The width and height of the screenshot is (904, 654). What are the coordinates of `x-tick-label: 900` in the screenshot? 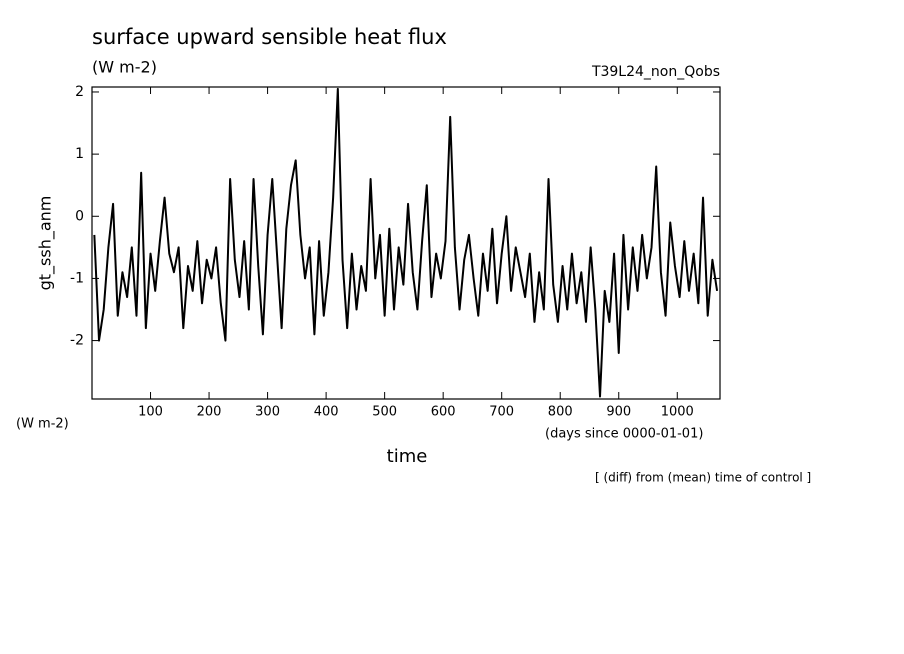 It's located at (618, 412).